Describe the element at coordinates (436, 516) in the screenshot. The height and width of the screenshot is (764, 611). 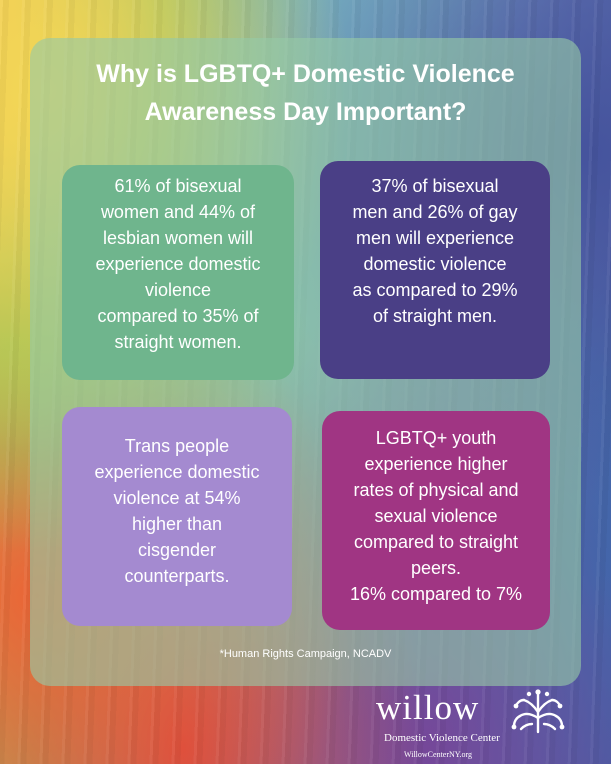
I see `card-text-line: sexual violence` at that location.